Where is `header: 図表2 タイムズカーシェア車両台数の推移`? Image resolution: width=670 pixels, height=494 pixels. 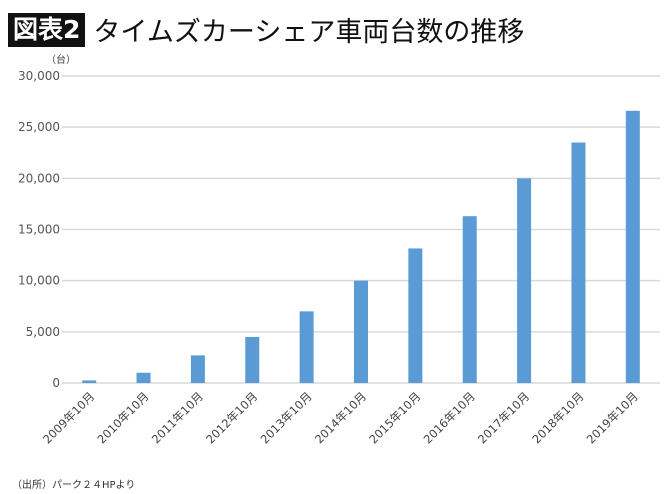
header: 図表2 タイムズカーシェア車両台数の推移 is located at coordinates (266, 29).